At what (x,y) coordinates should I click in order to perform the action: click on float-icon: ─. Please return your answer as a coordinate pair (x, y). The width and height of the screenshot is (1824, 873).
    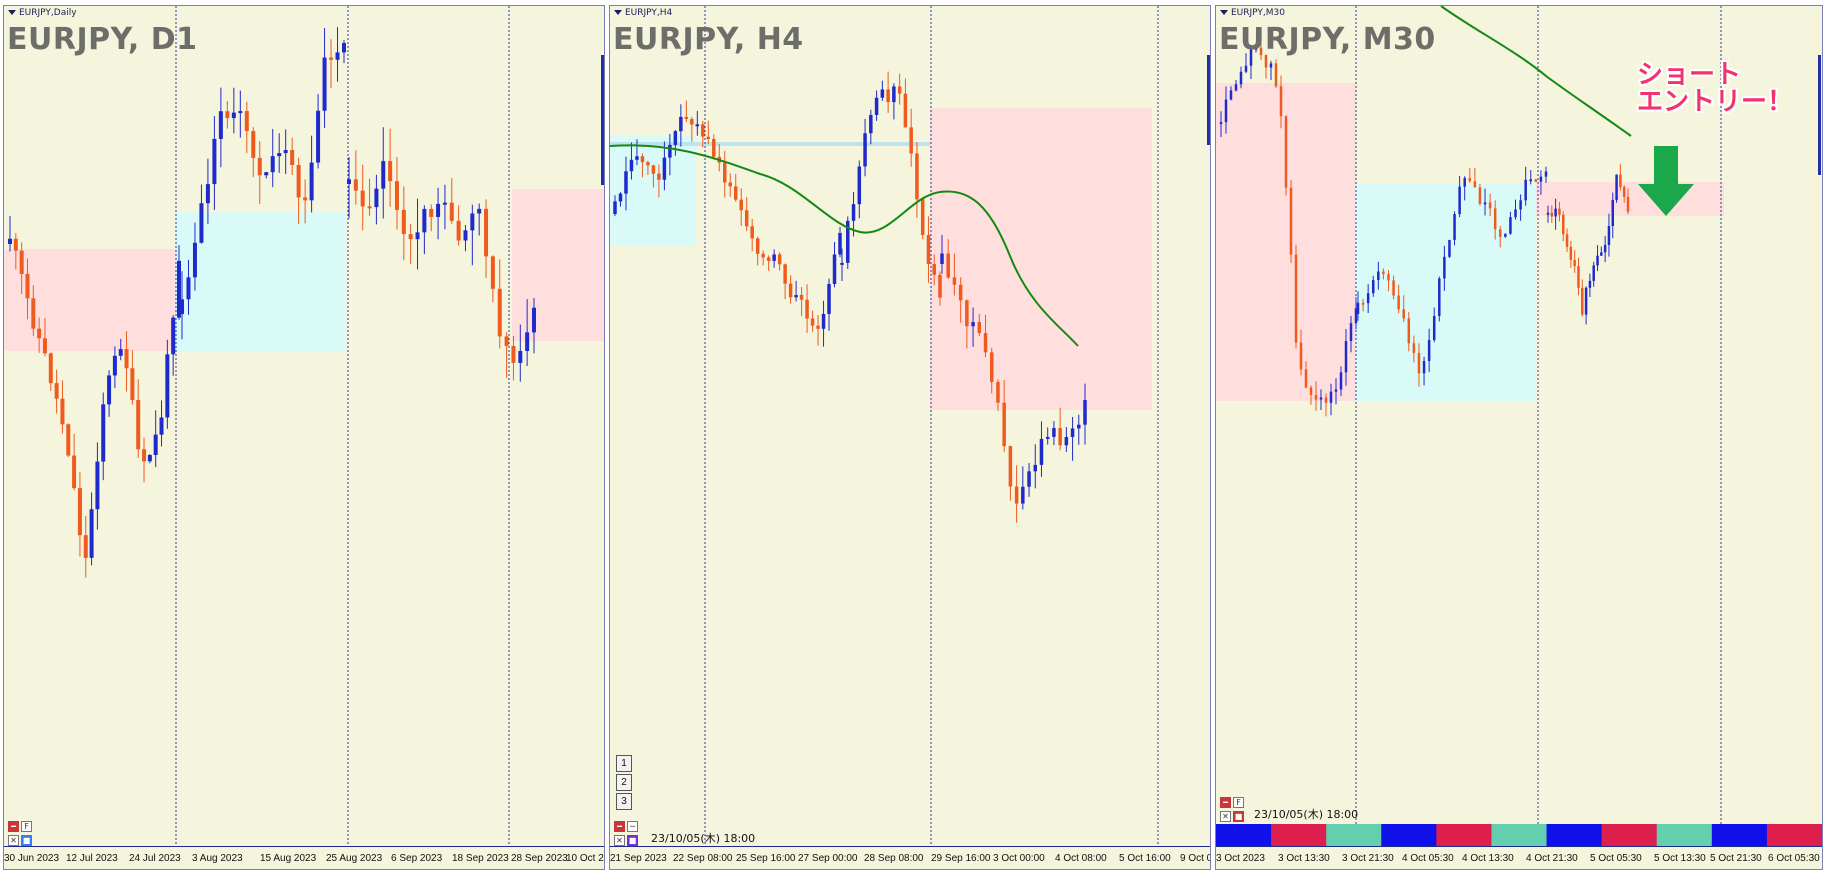
    Looking at the image, I should click on (632, 826).